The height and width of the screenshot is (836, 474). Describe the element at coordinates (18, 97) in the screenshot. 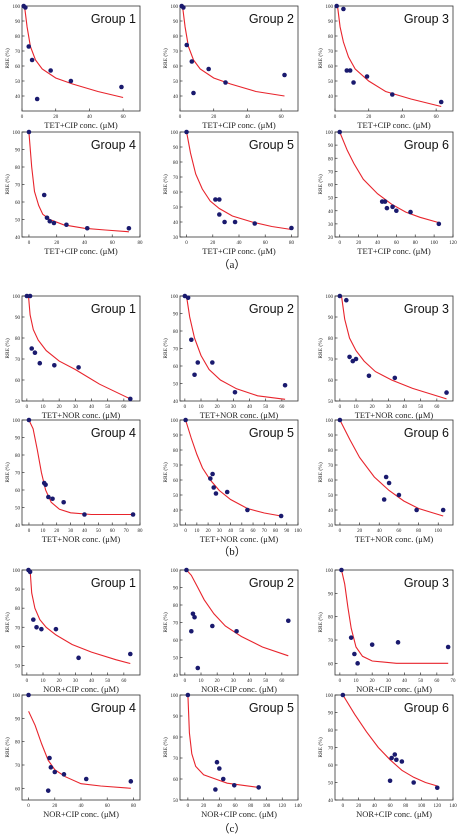

I see `y-tick-label: 40` at that location.